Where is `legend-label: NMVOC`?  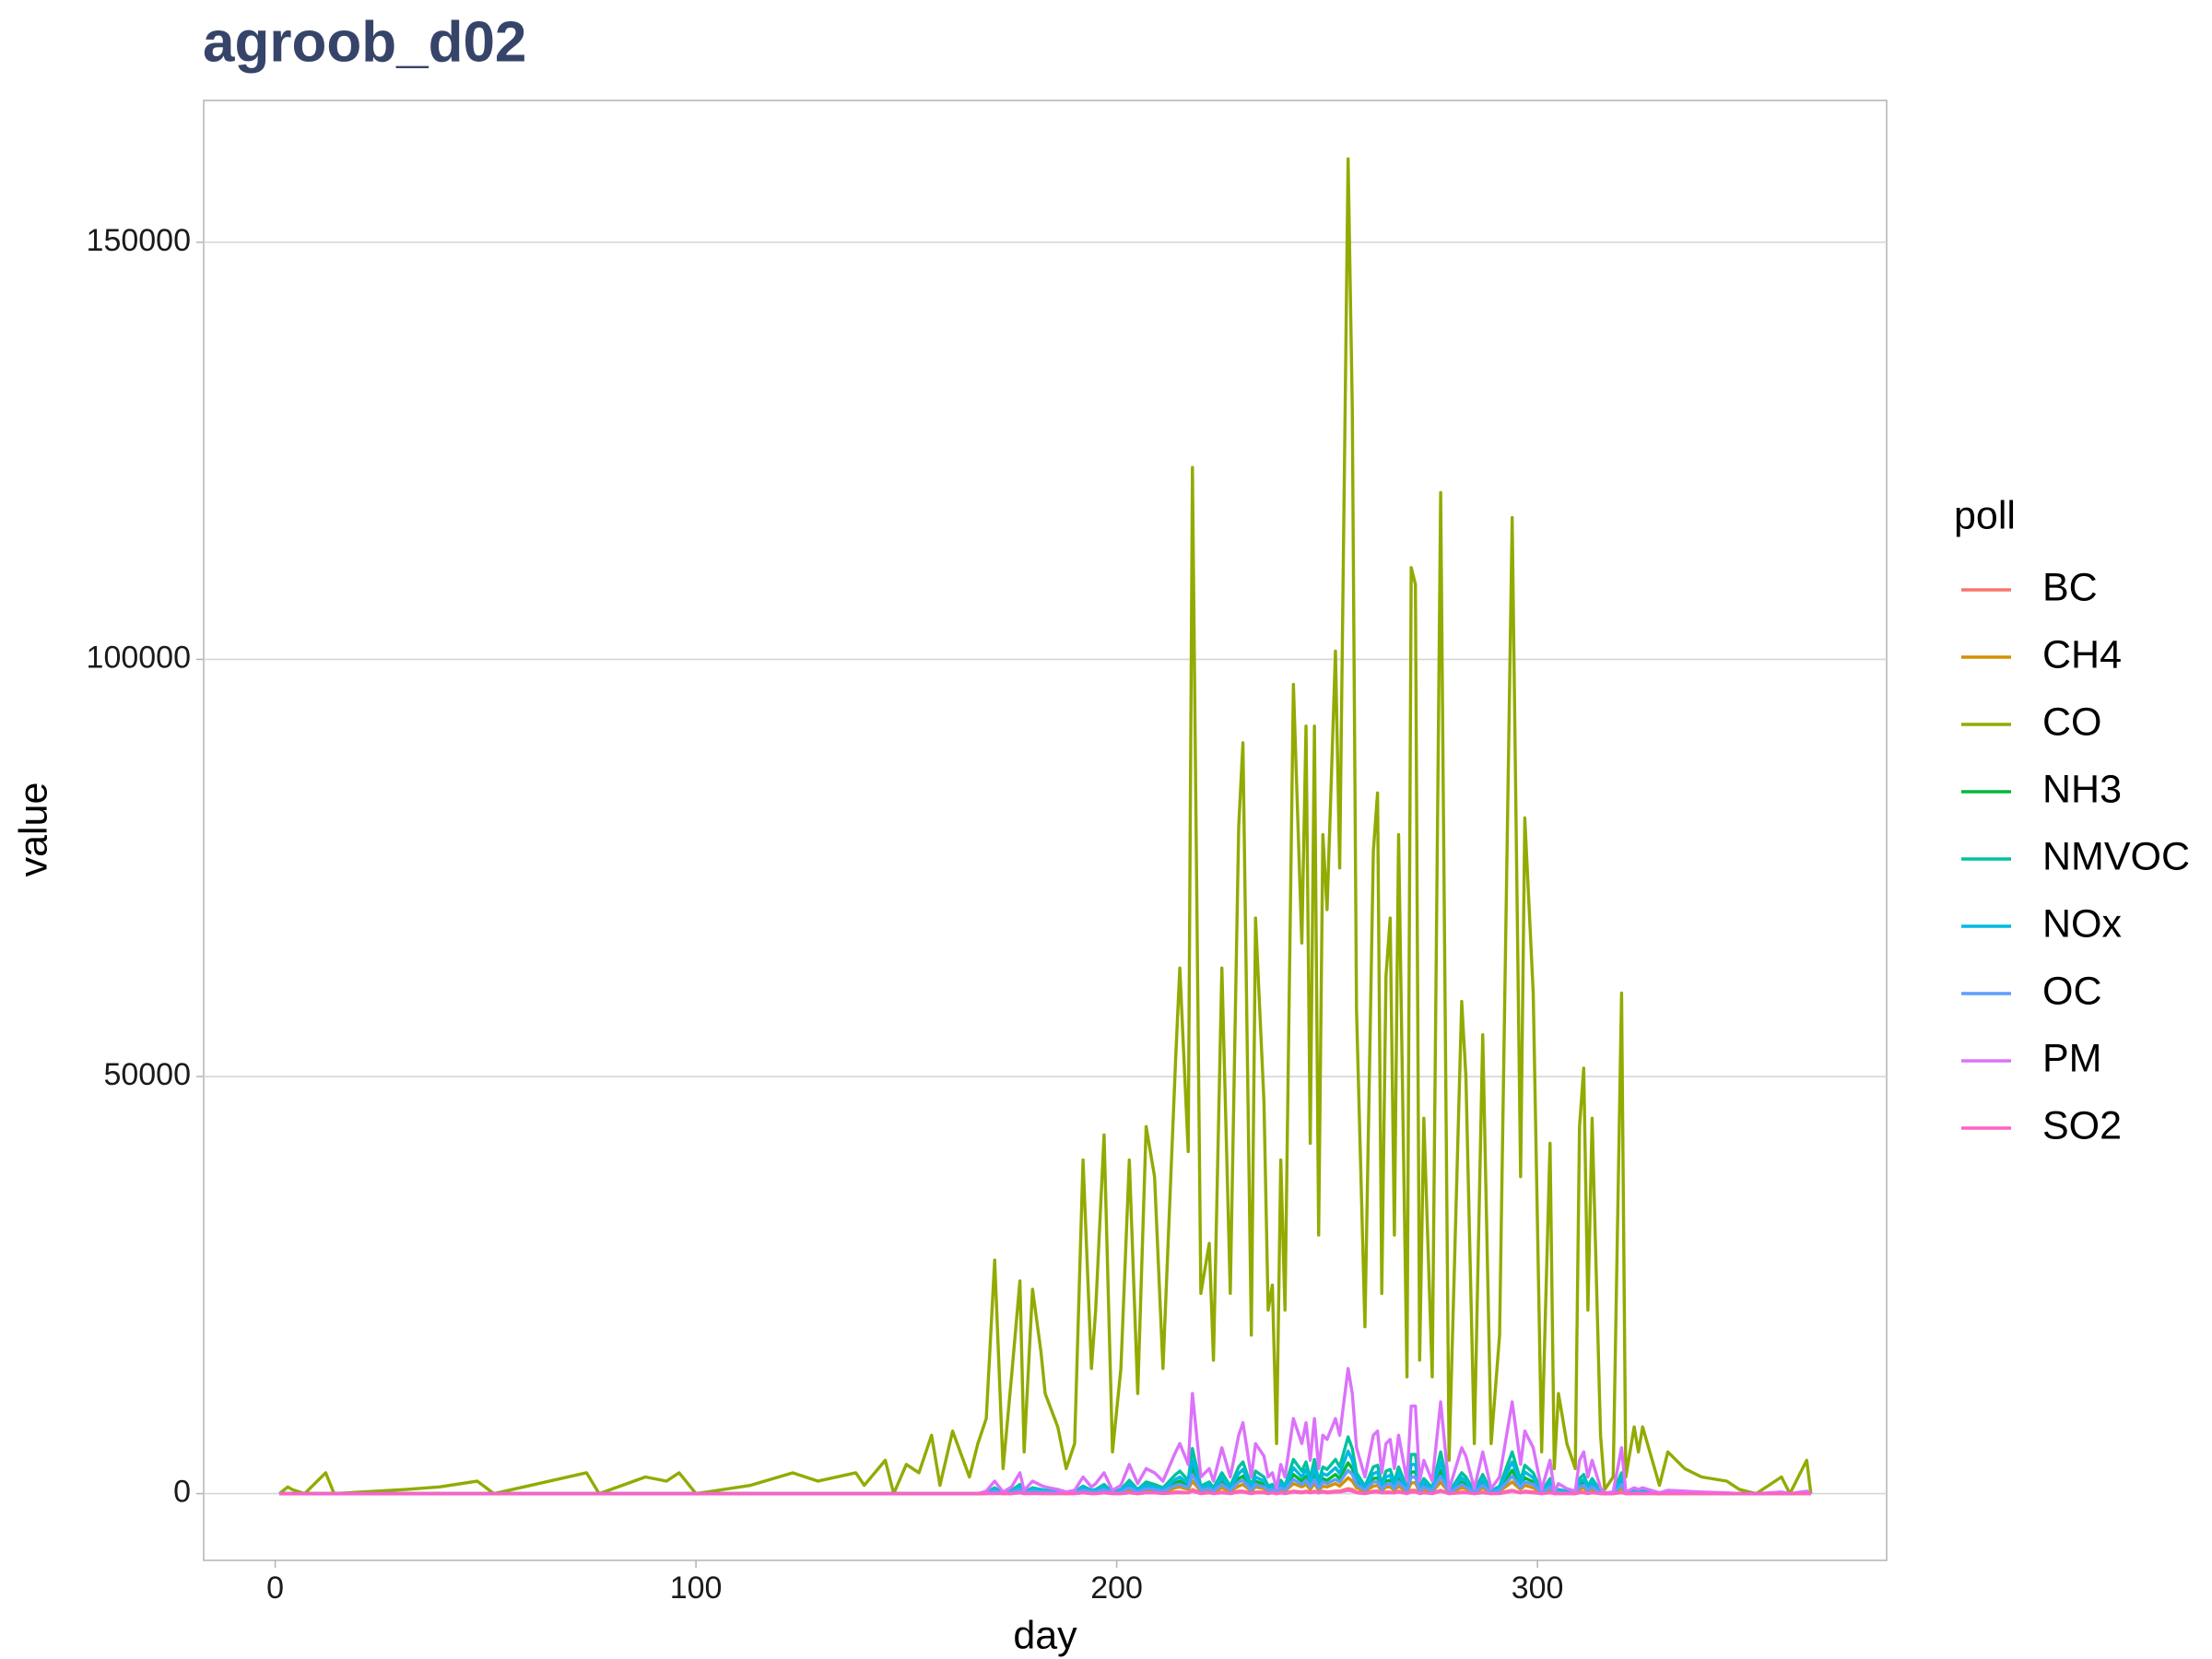 legend-label: NMVOC is located at coordinates (2116, 856).